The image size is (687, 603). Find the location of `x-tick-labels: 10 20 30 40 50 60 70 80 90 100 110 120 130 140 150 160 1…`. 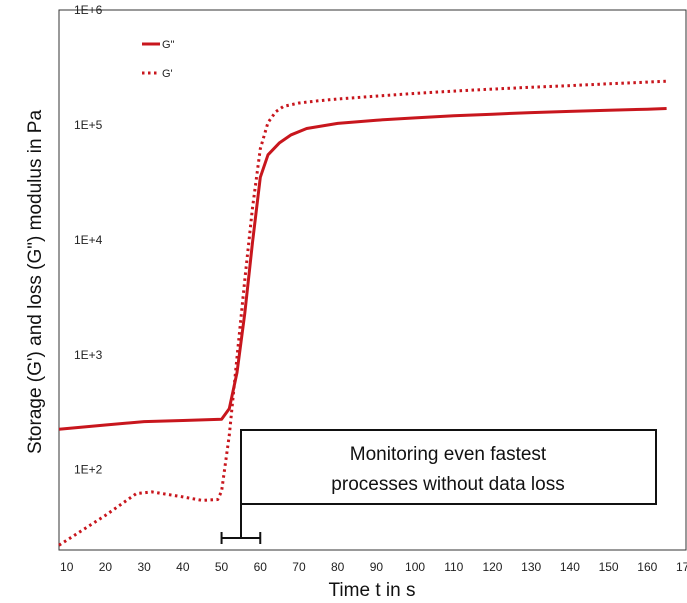

x-tick-labels: 10 20 30 40 50 60 70 80 90 100 110 120 130 140 150 160 1… is located at coordinates (373, 567).